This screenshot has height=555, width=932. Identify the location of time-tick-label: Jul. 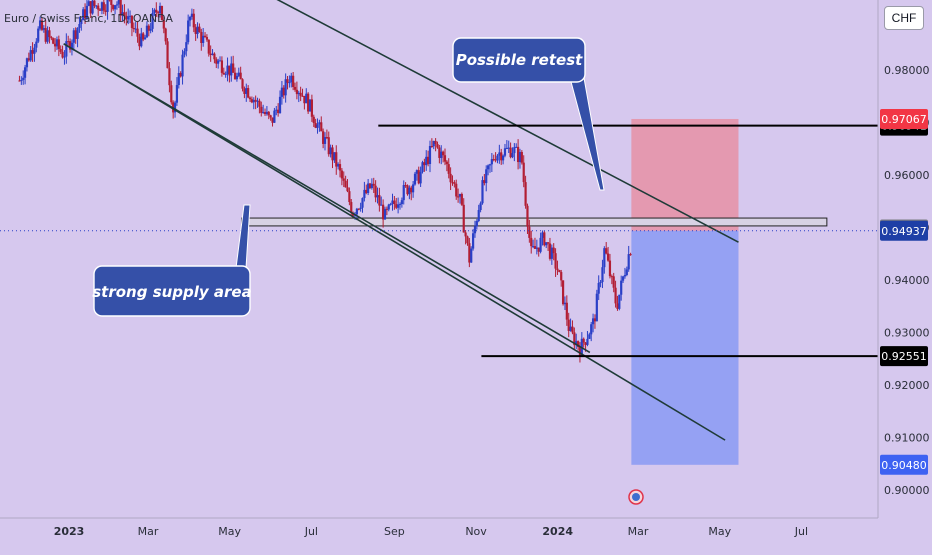
(311, 531).